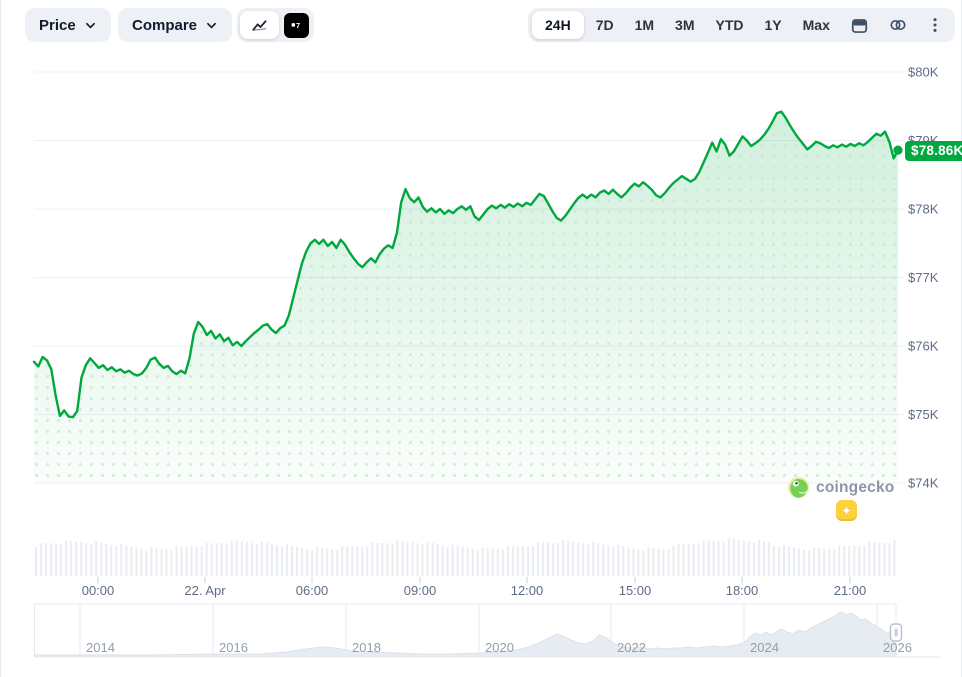 This screenshot has height=677, width=962. I want to click on range-button-1y: 1Y, so click(773, 25).